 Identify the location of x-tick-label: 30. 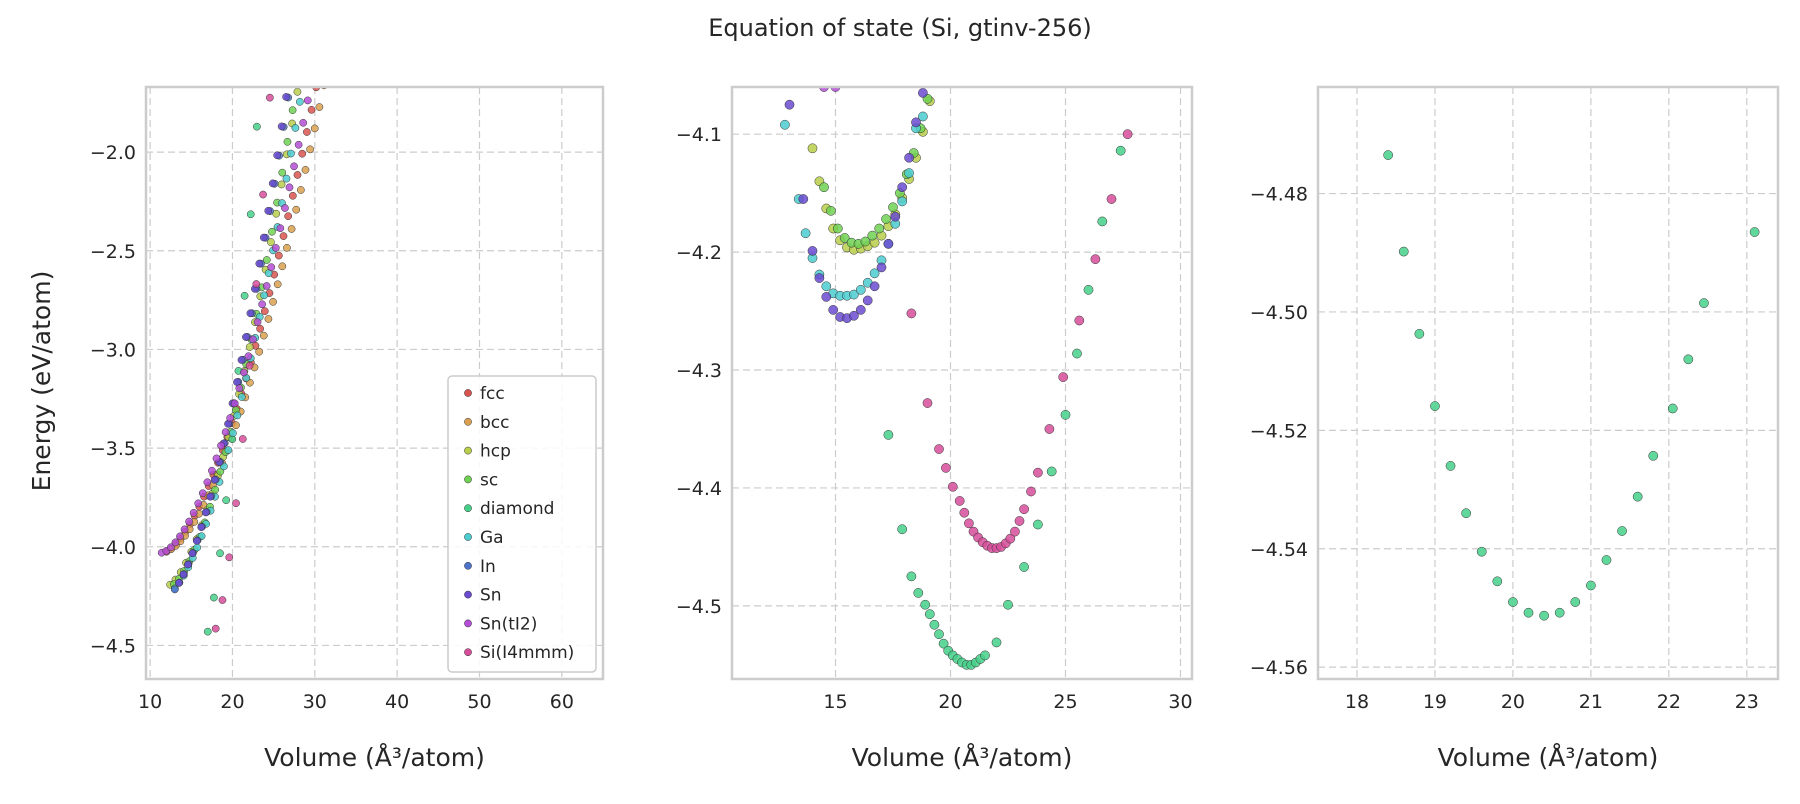
(315, 702).